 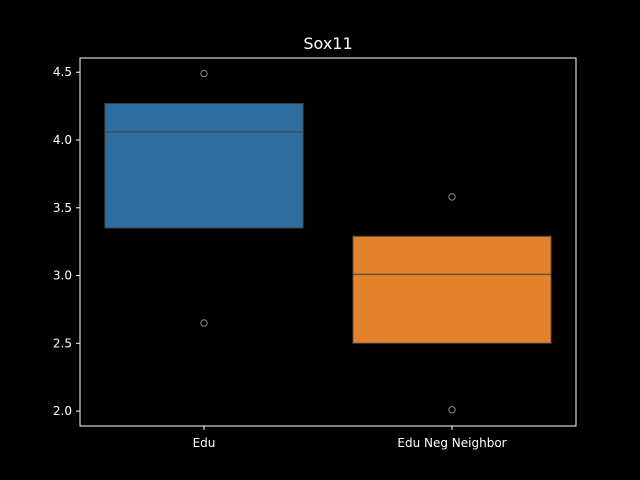 What do you see at coordinates (62, 343) in the screenshot?
I see `y-tick-label-1: 2.5` at bounding box center [62, 343].